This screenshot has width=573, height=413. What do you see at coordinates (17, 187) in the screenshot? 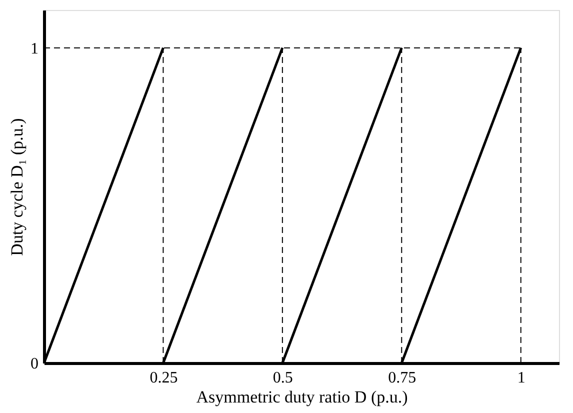
I see `y-axis-title: Duty cycle D₁ (p.u.)` at bounding box center [17, 187].